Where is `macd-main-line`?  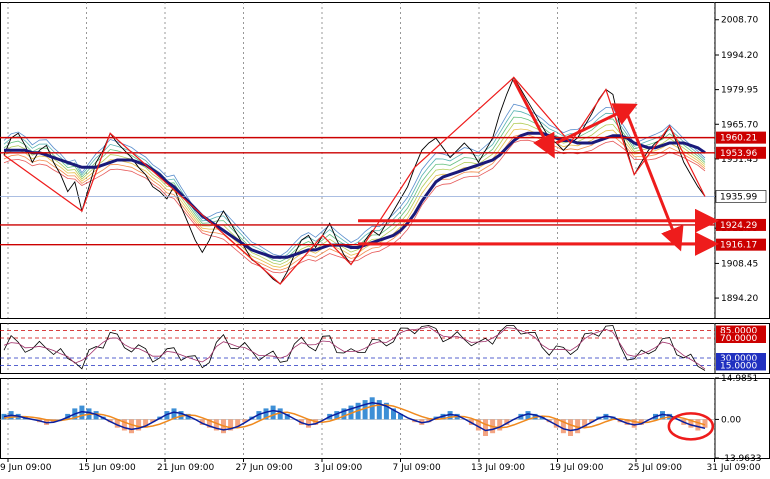 macd-main-line is located at coordinates (354, 417).